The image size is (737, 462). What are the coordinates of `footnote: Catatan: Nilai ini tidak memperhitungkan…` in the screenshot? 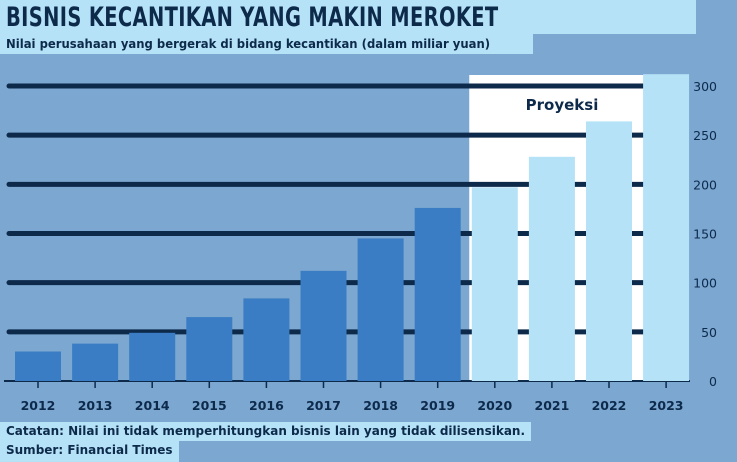 It's located at (266, 431).